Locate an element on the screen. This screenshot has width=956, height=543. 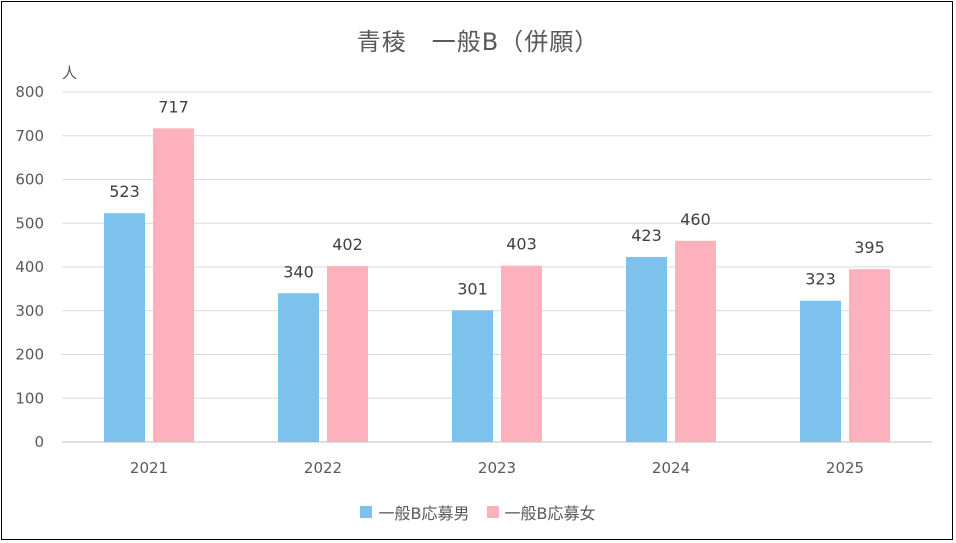
legend-item-female: 一般B応募女 is located at coordinates (541, 512).